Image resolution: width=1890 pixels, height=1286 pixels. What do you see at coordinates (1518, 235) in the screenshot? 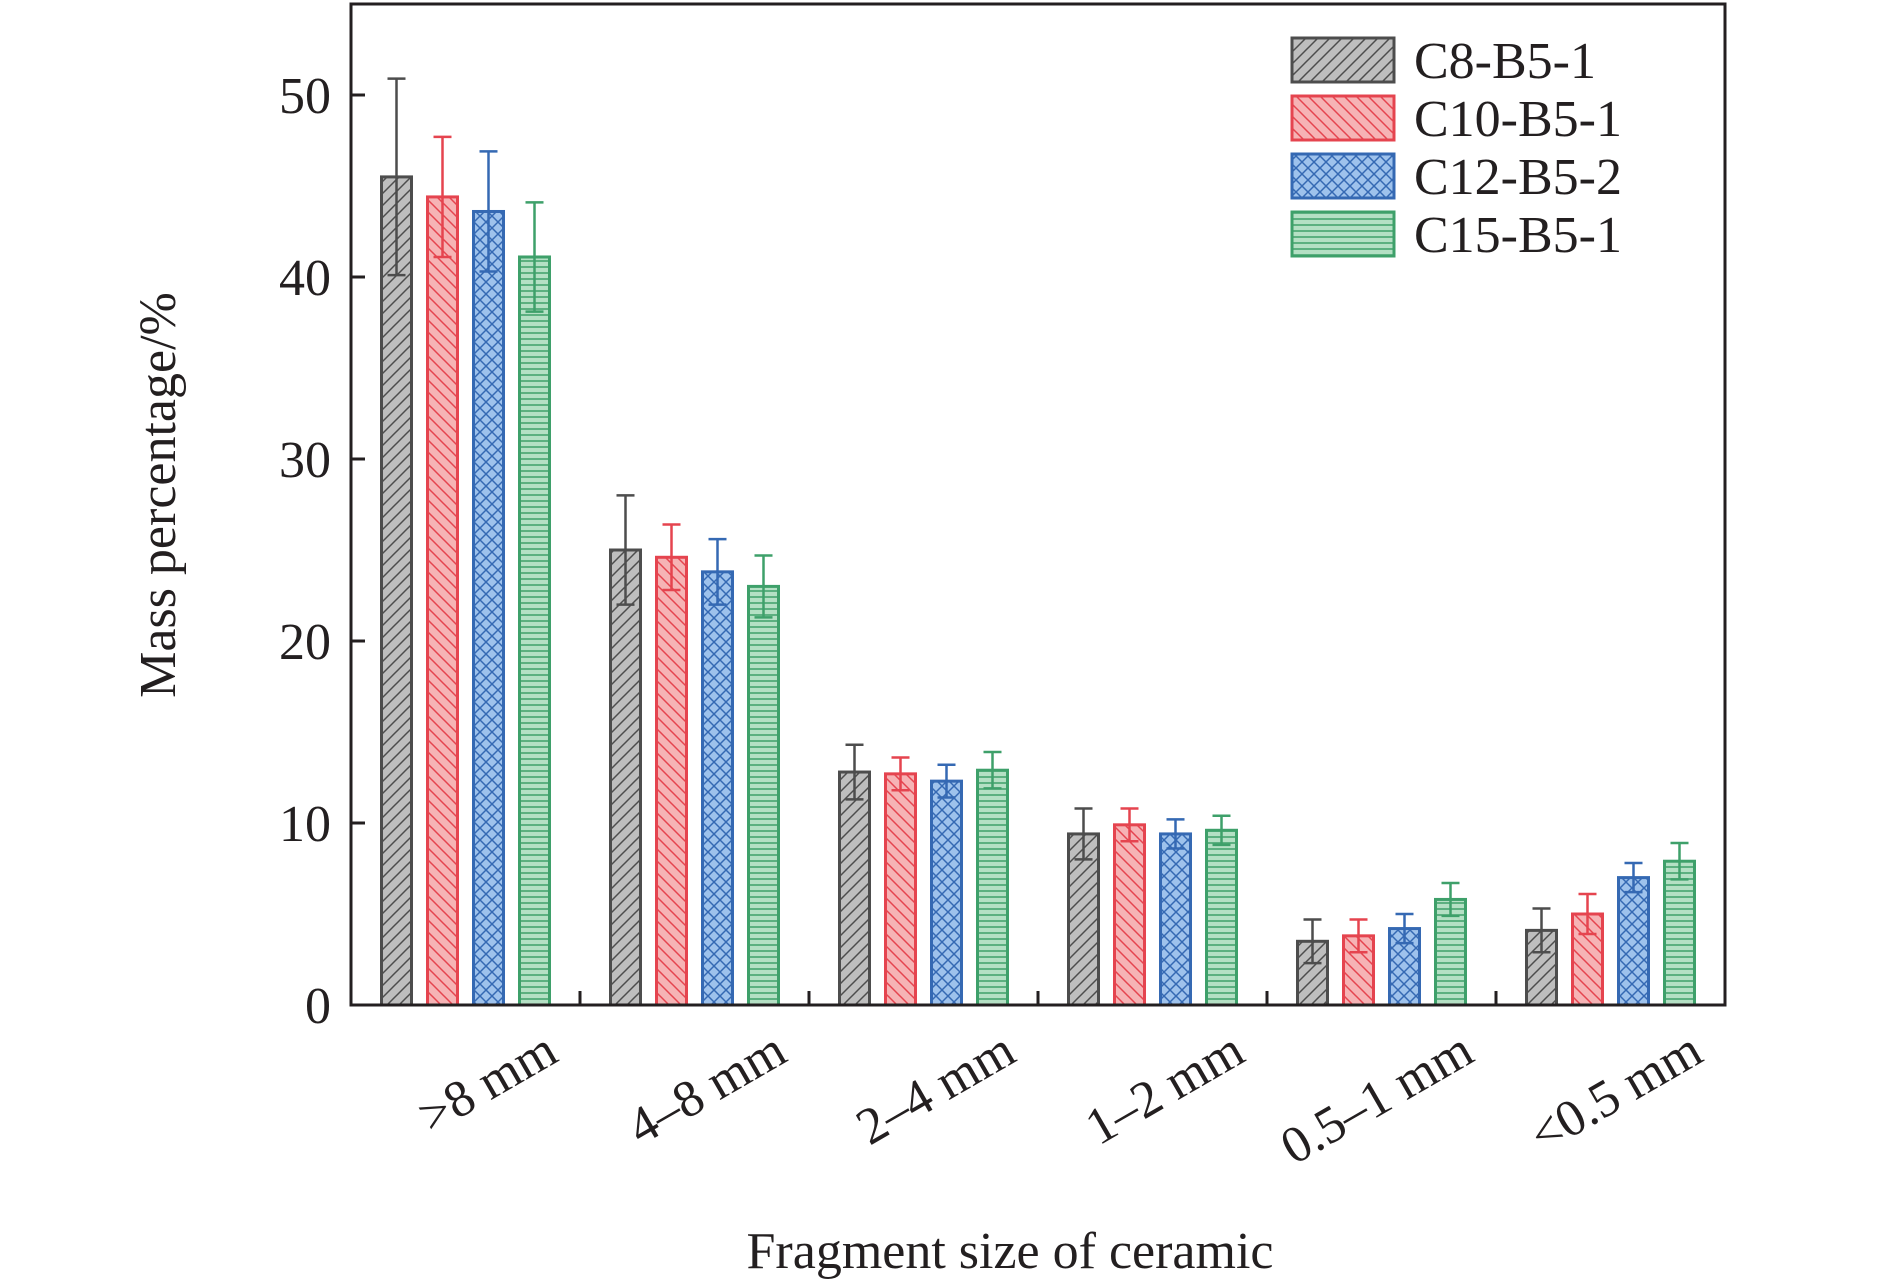
I see `legend-label: C15-B5-1` at bounding box center [1518, 235].